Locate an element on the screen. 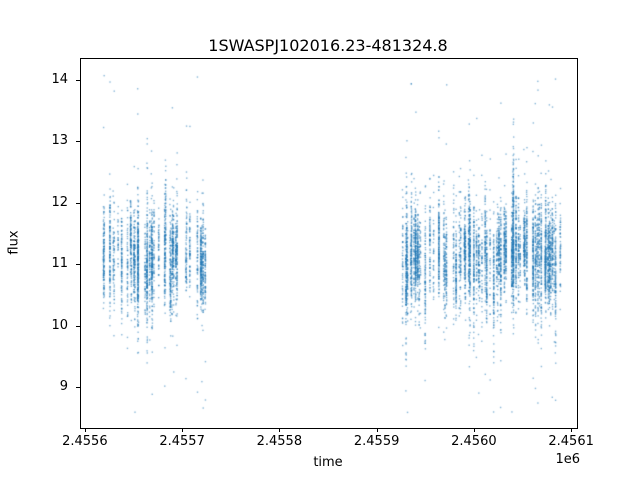  x-axis-offset-label: 1e6 is located at coordinates (567, 459).